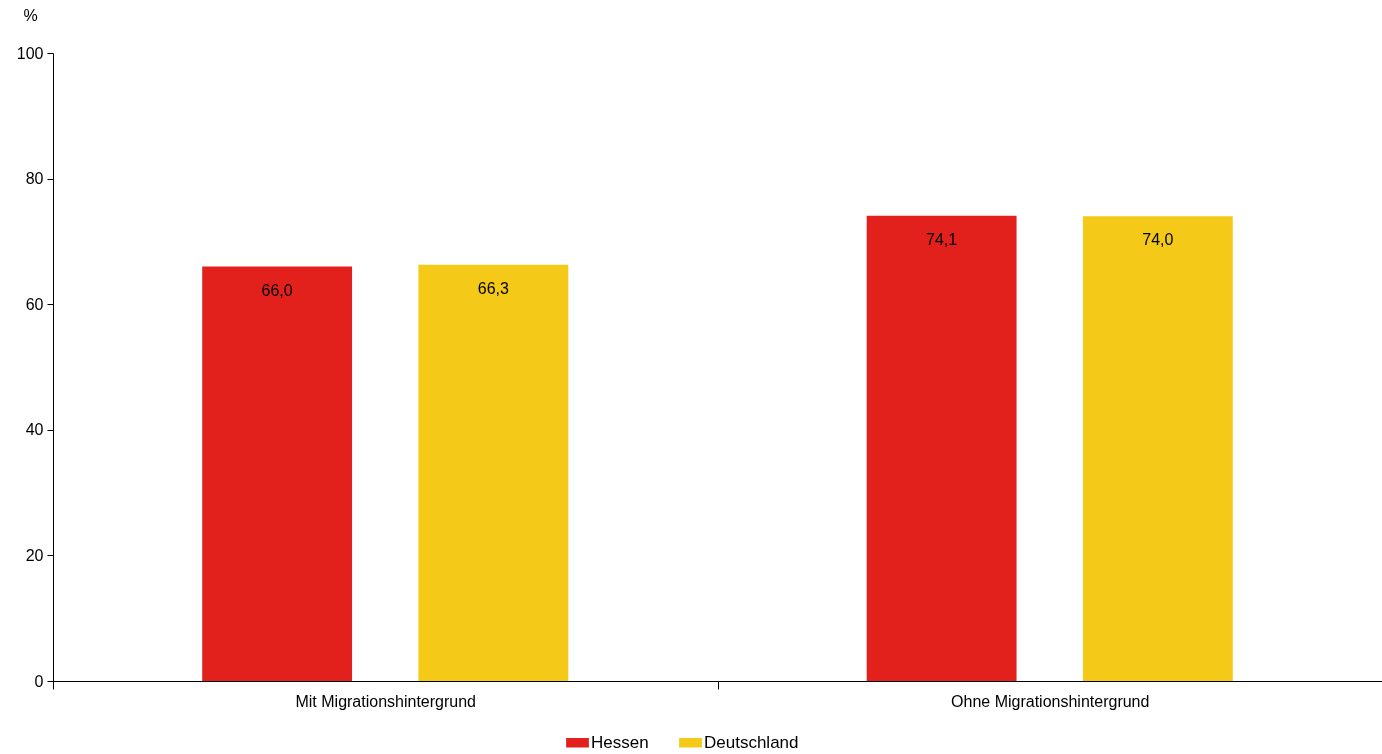 This screenshot has width=1382, height=754. I want to click on legend-label: Deutschland, so click(751, 742).